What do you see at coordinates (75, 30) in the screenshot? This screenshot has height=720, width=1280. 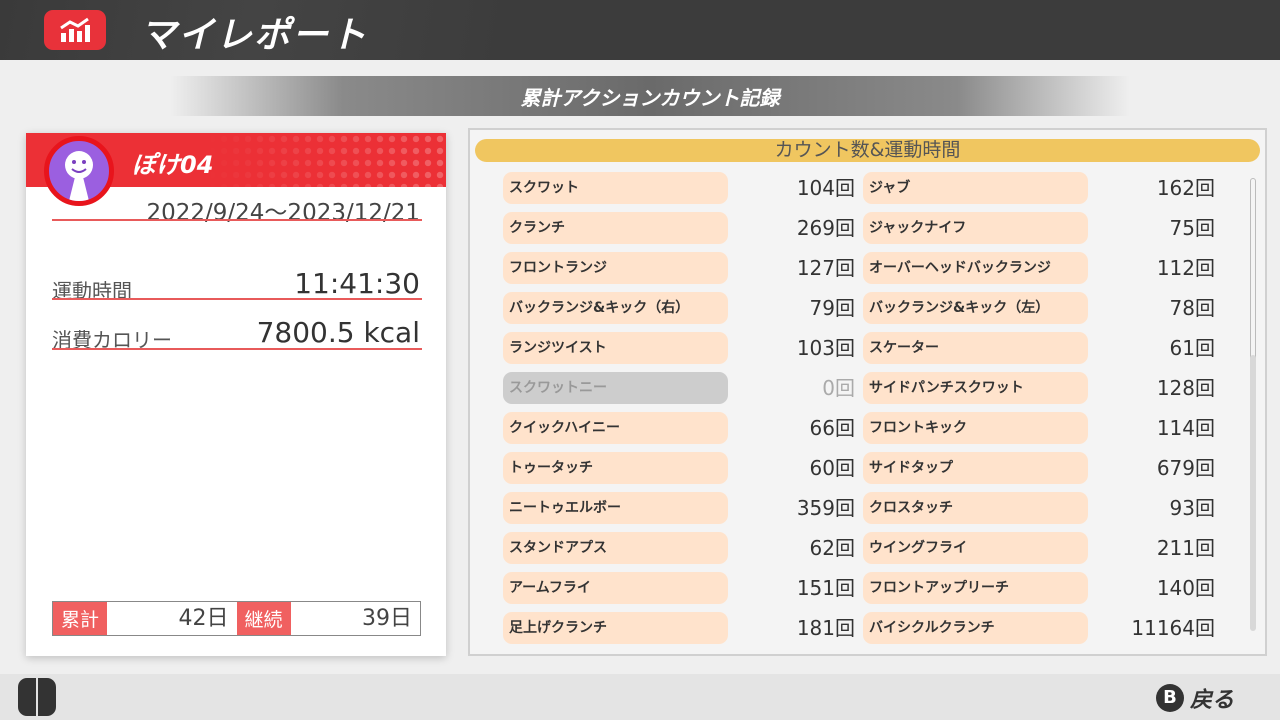 I see `chart-icon` at bounding box center [75, 30].